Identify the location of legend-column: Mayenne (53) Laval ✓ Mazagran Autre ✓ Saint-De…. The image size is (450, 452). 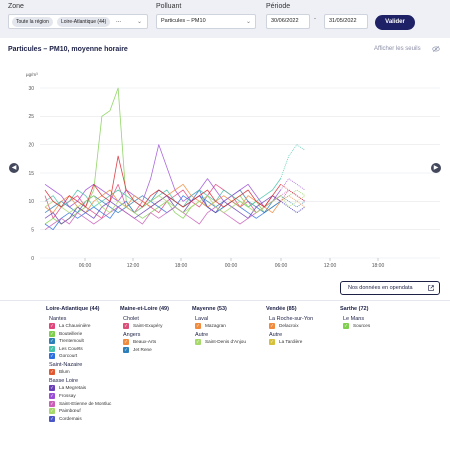
(228, 326).